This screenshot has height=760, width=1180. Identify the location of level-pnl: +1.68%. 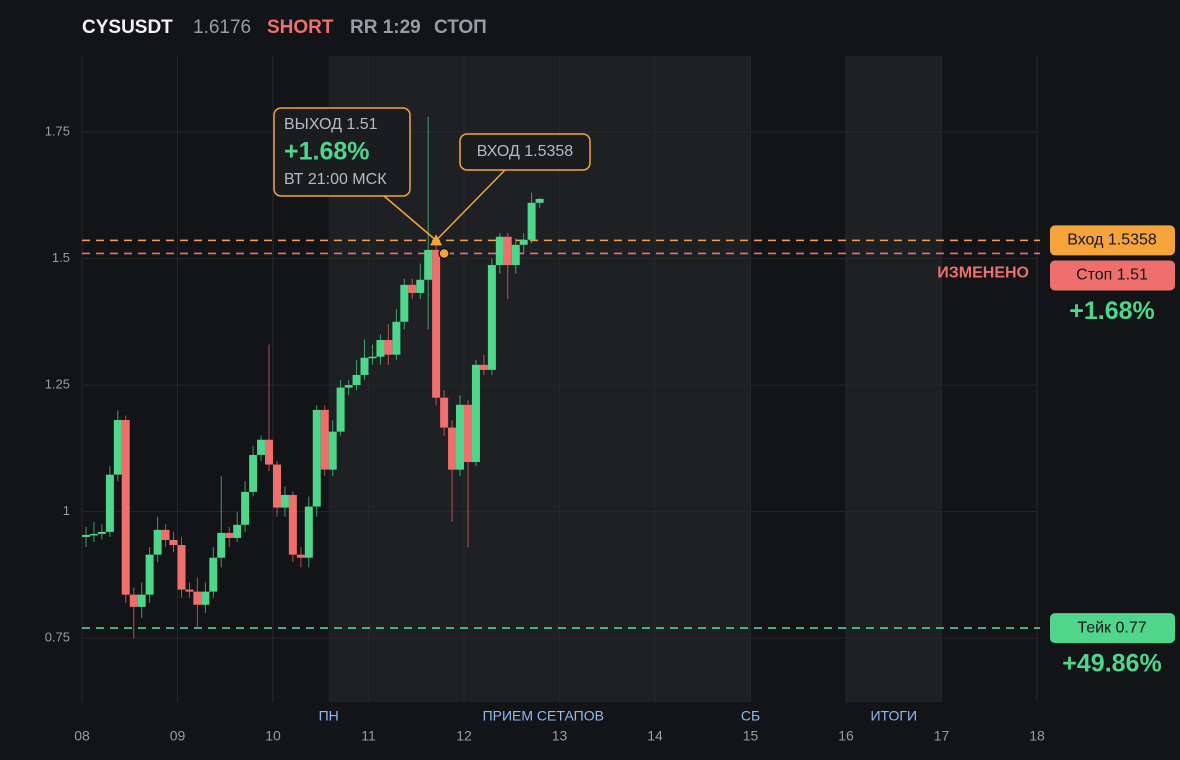
(1112, 311).